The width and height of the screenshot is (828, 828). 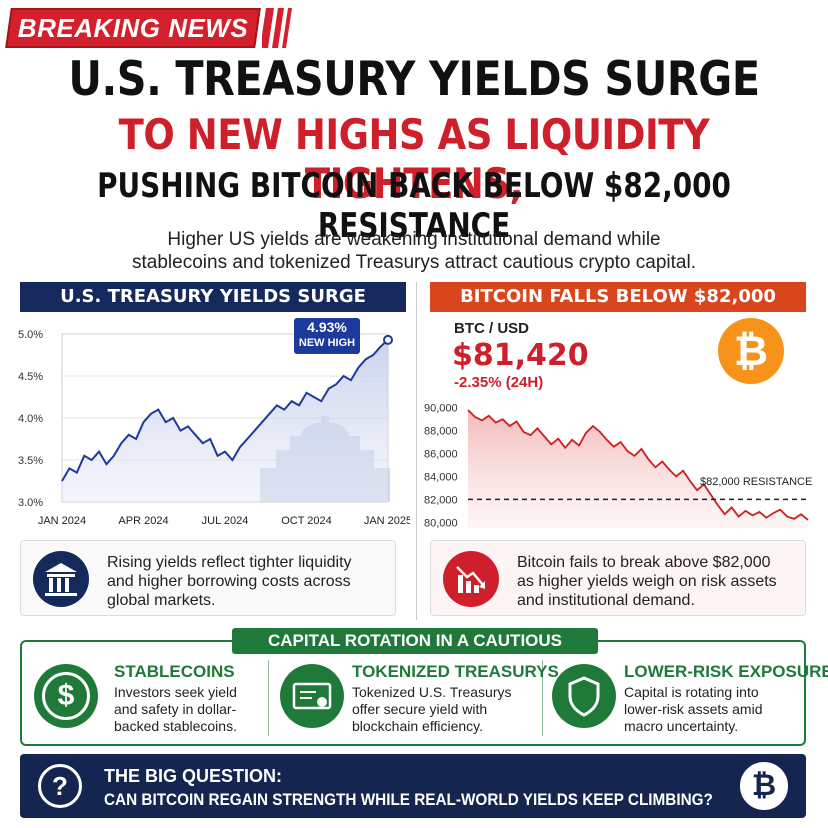 I want to click on y-tick-label: 5.0%, so click(x=30, y=335).